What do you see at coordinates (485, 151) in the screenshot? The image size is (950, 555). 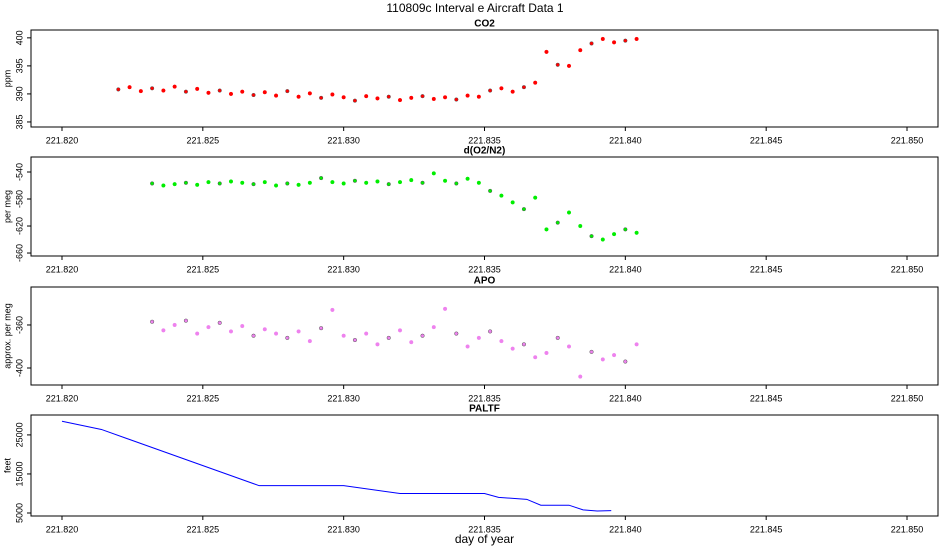 I see `panel-title: d(O2/N2)` at bounding box center [485, 151].